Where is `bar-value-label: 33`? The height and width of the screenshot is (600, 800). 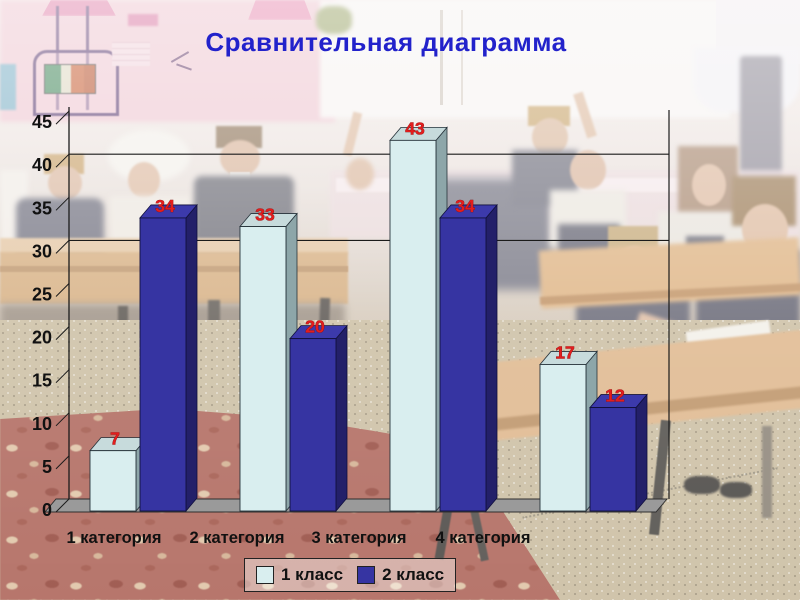 bar-value-label: 33 is located at coordinates (265, 215).